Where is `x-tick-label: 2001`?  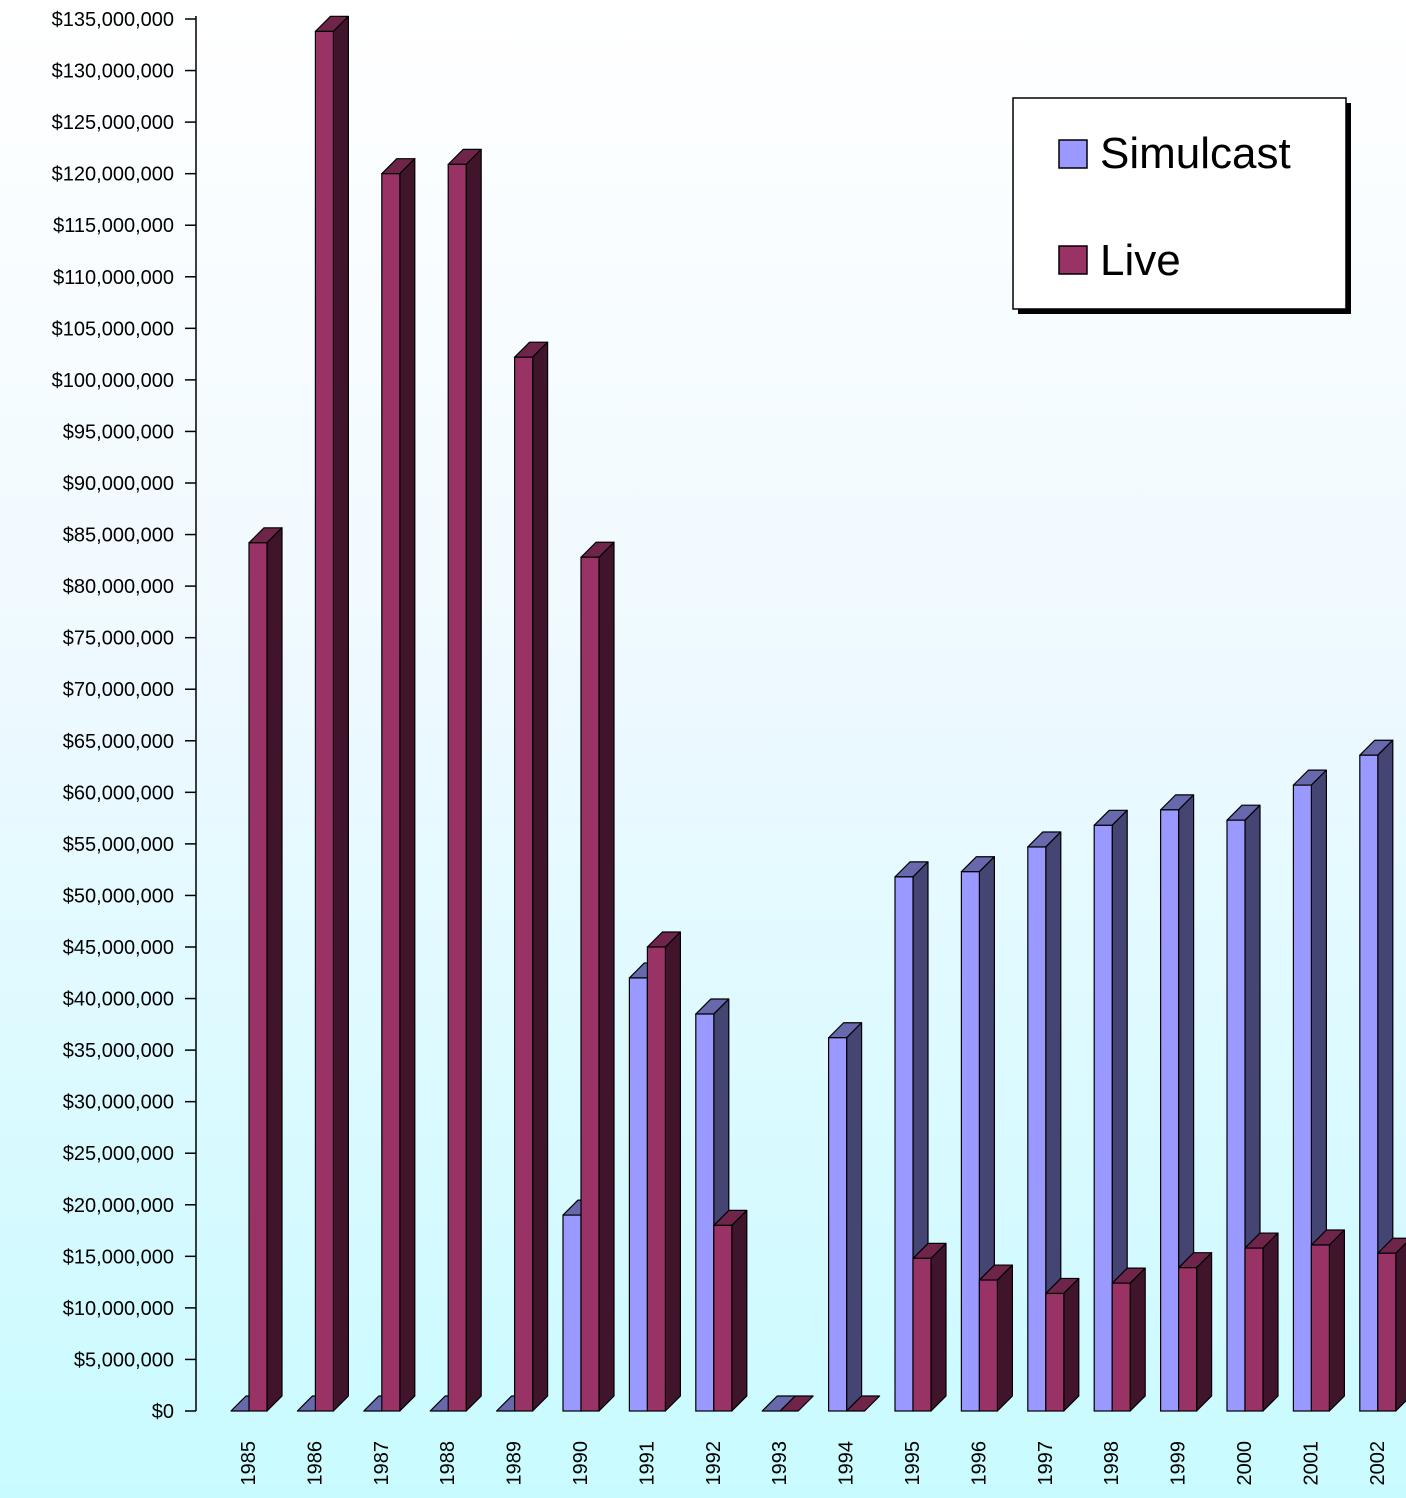
x-tick-label: 2001 is located at coordinates (1311, 1463).